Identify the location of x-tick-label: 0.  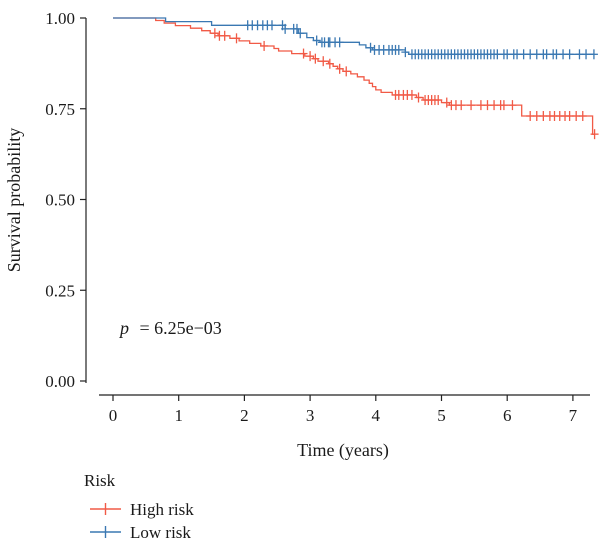
(113, 415).